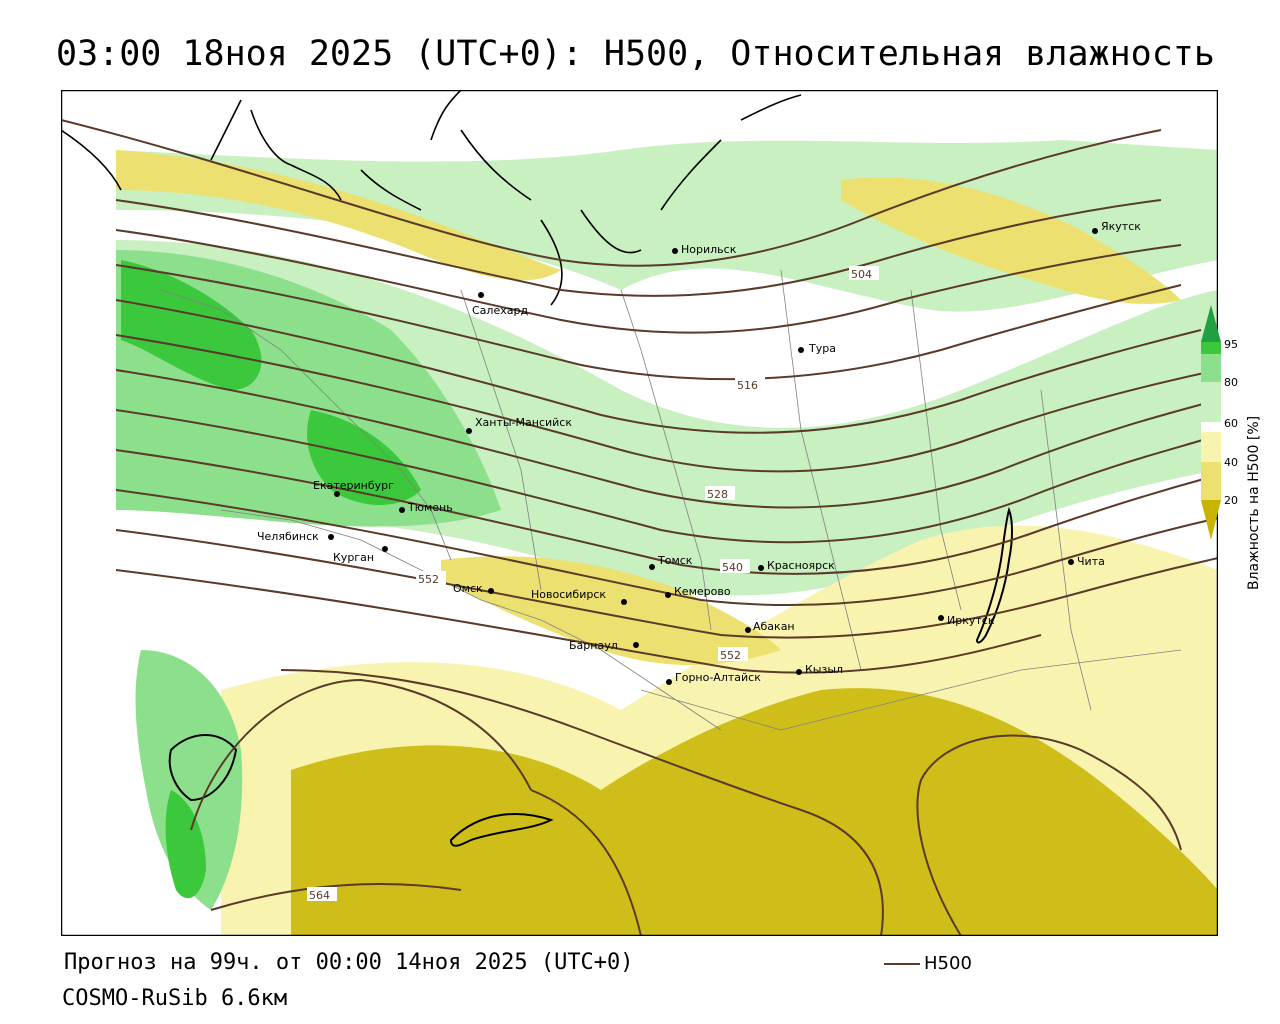 Image resolution: width=1280 pixels, height=1024 pixels. What do you see at coordinates (801, 565) in the screenshot?
I see `svg-text: Красноярск` at bounding box center [801, 565].